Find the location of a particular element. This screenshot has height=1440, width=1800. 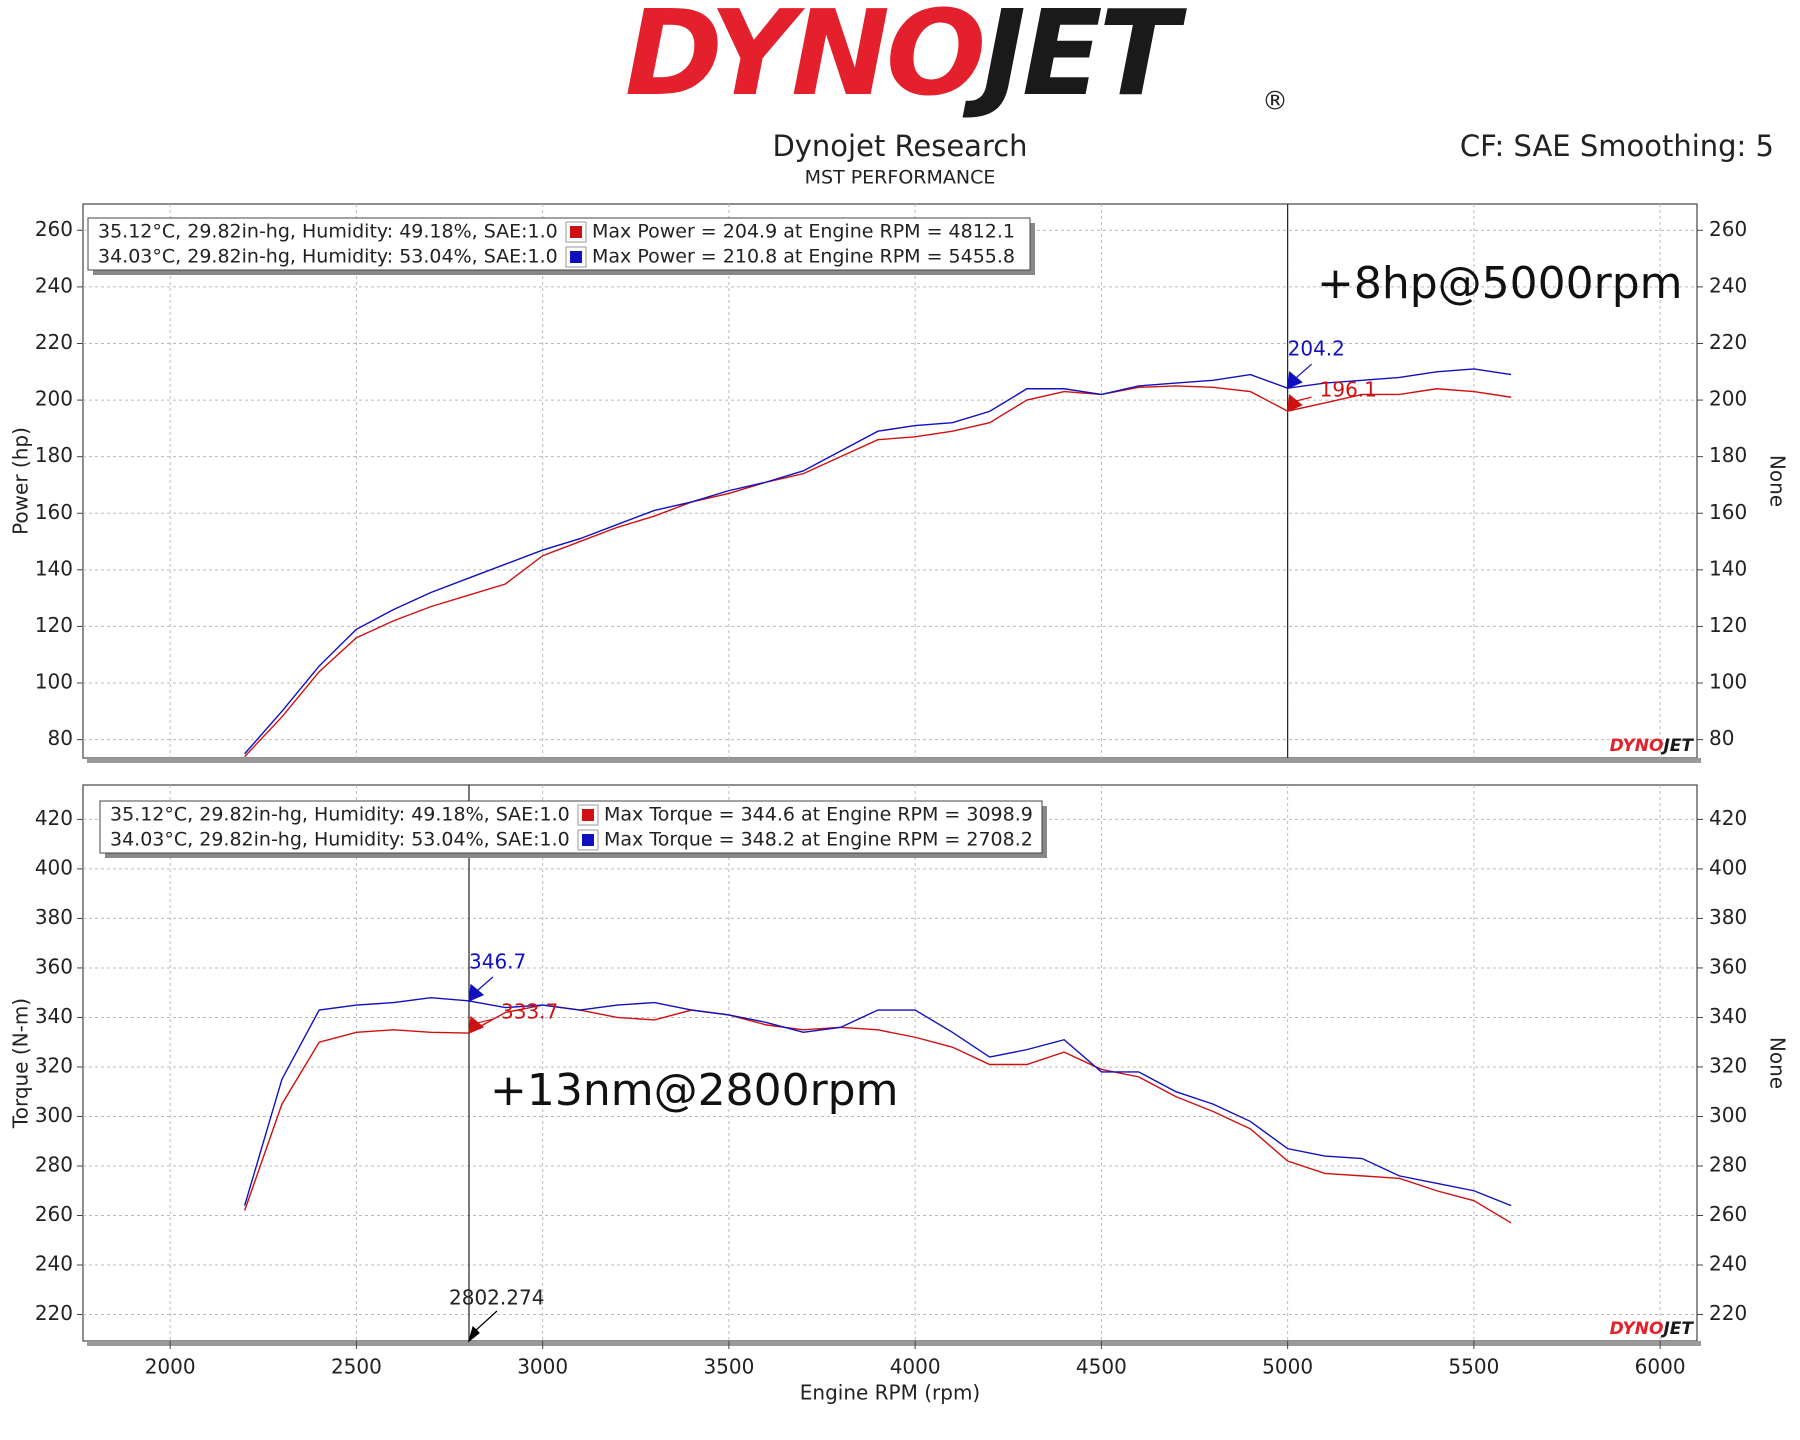

x-tick-label: 4000 is located at coordinates (915, 1367).